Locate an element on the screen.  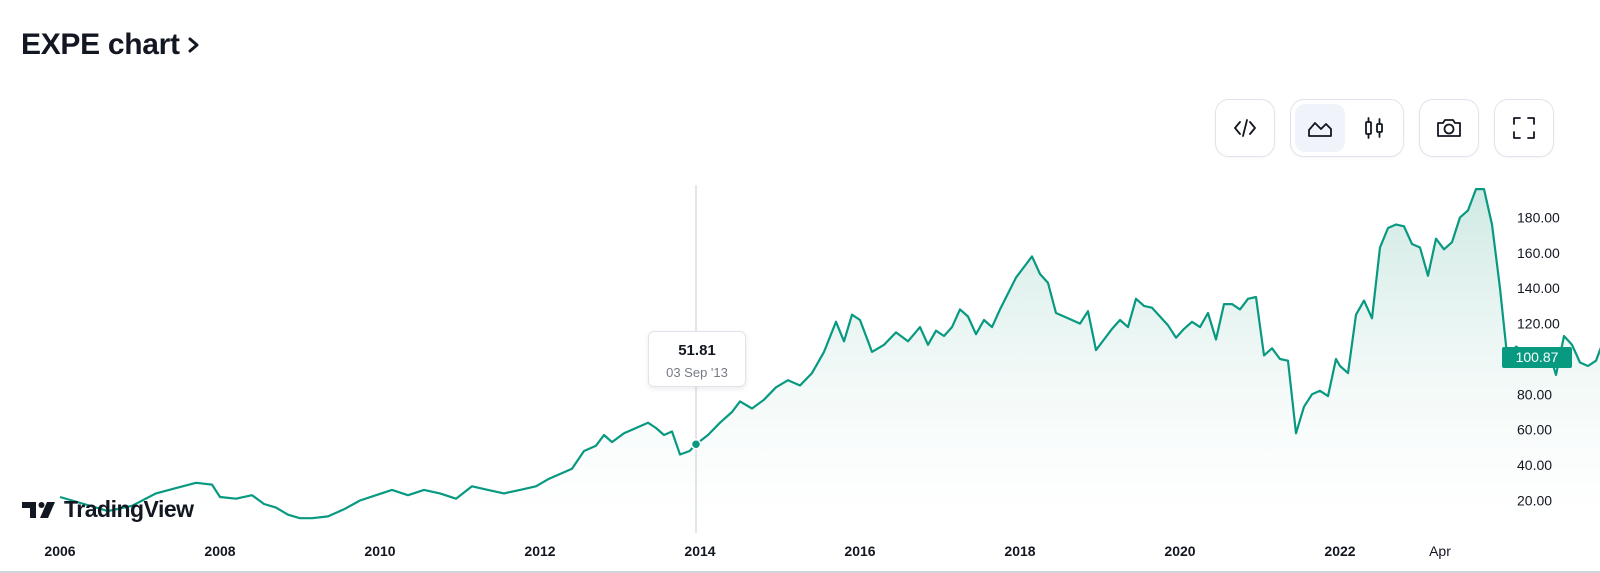
fullscreen-icon is located at coordinates (1524, 128).